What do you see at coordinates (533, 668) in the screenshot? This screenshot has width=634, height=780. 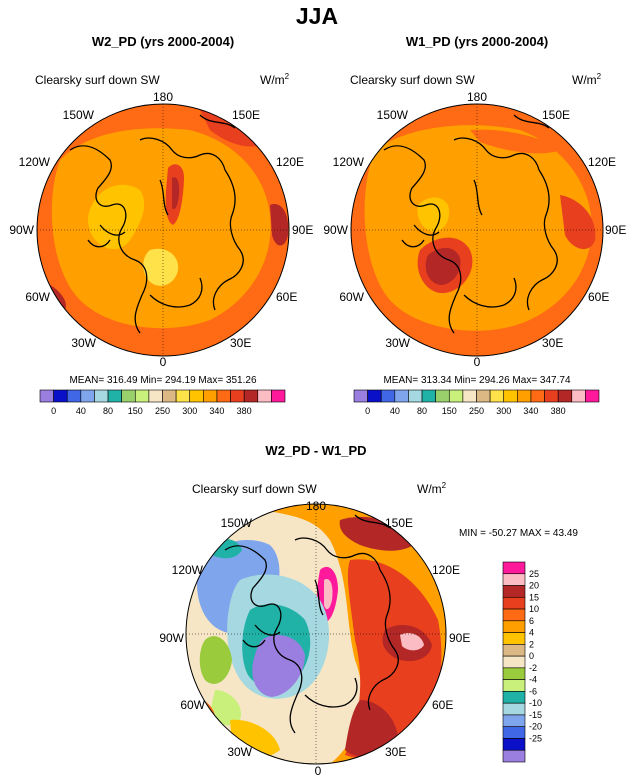 I see `colorbar-label: -2` at bounding box center [533, 668].